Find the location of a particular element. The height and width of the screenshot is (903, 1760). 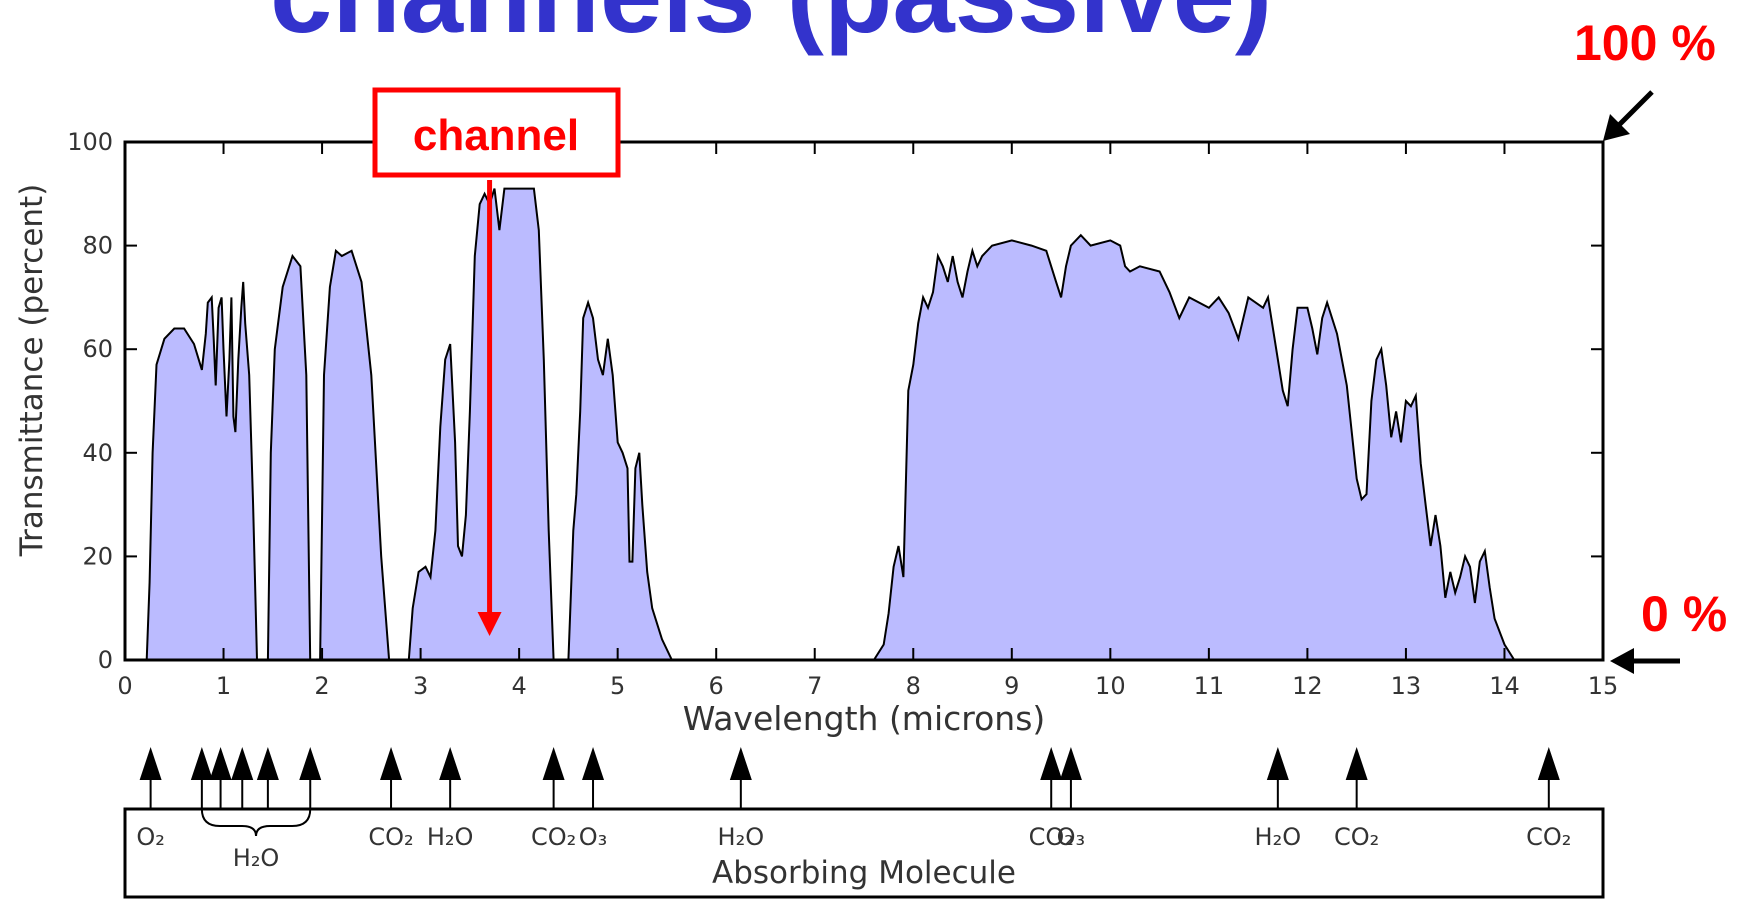

x-tick-label: 12 is located at coordinates (1307, 686).